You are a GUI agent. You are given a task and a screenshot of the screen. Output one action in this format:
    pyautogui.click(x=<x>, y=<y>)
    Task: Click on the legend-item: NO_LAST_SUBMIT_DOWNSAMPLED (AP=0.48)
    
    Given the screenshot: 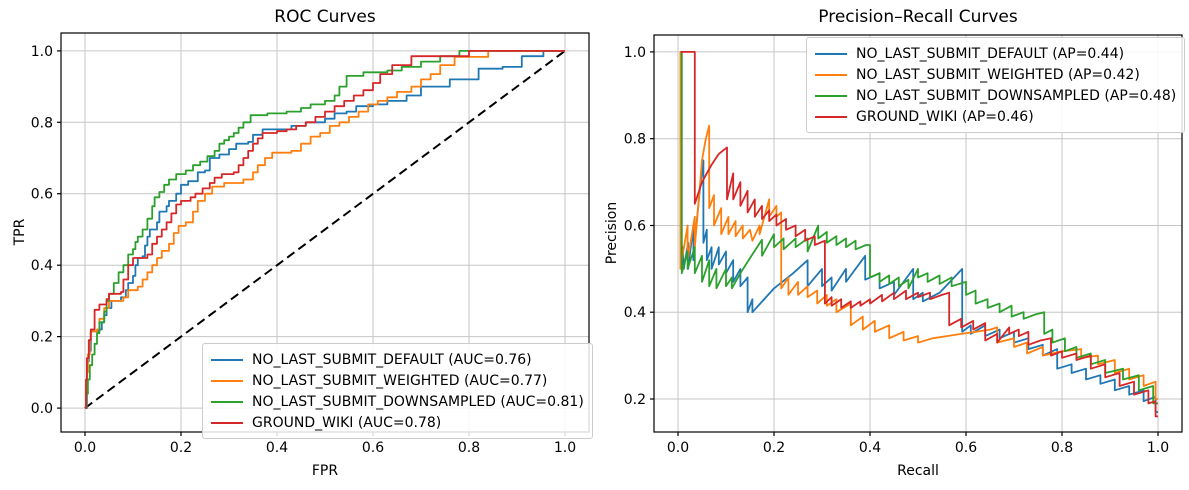 What is the action you would take?
    pyautogui.click(x=995, y=95)
    